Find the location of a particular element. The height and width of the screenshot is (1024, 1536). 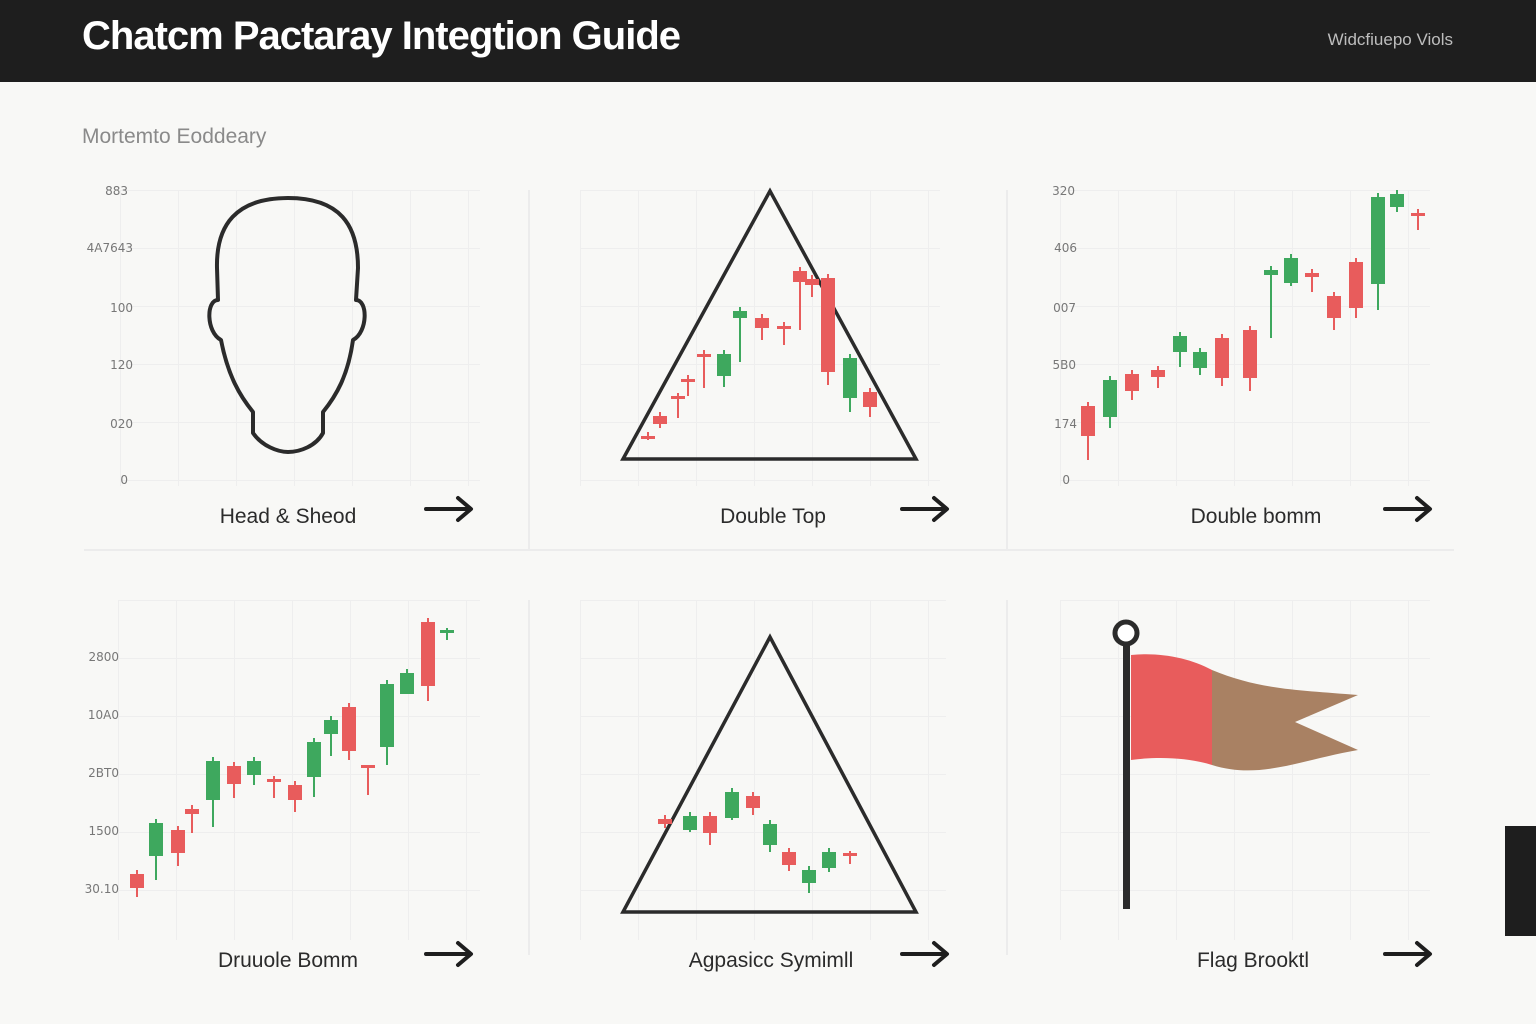

y-tick-label: 406 is located at coordinates (1065, 248).